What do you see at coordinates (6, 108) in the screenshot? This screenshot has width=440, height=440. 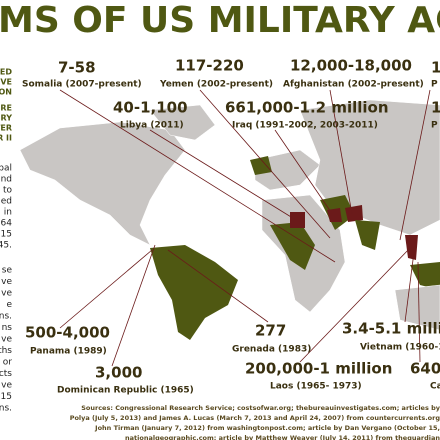 I see `side-heading: ERE` at bounding box center [6, 108].